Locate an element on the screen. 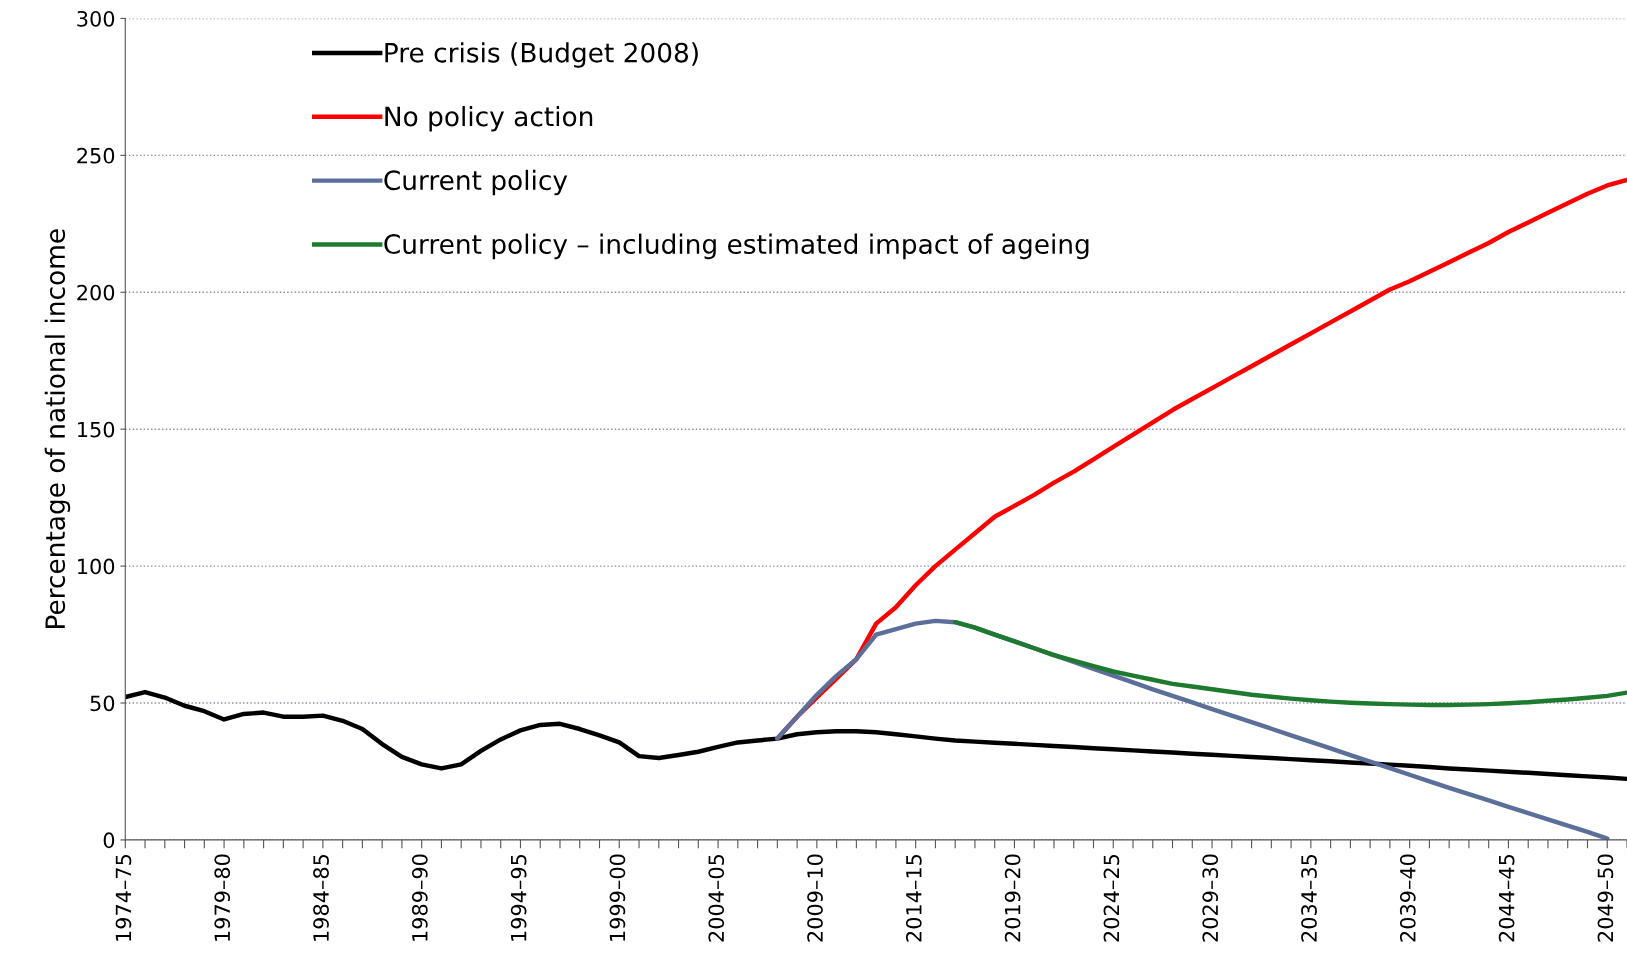  x-tick-label: 2049–50 is located at coordinates (1605, 898).